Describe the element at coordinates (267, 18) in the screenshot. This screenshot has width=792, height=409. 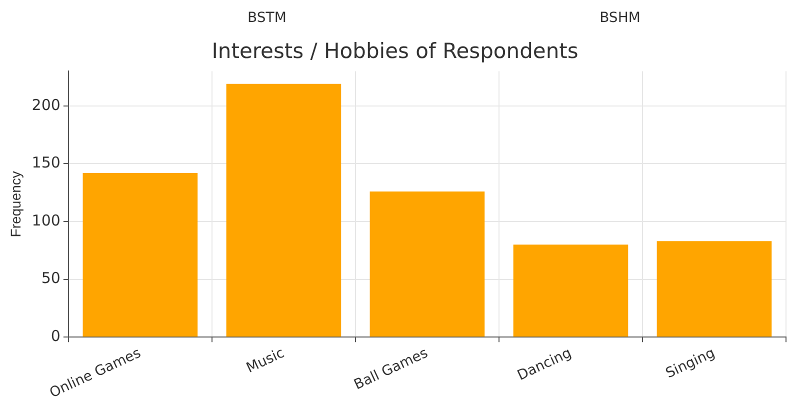
I see `text: BSTM` at that location.